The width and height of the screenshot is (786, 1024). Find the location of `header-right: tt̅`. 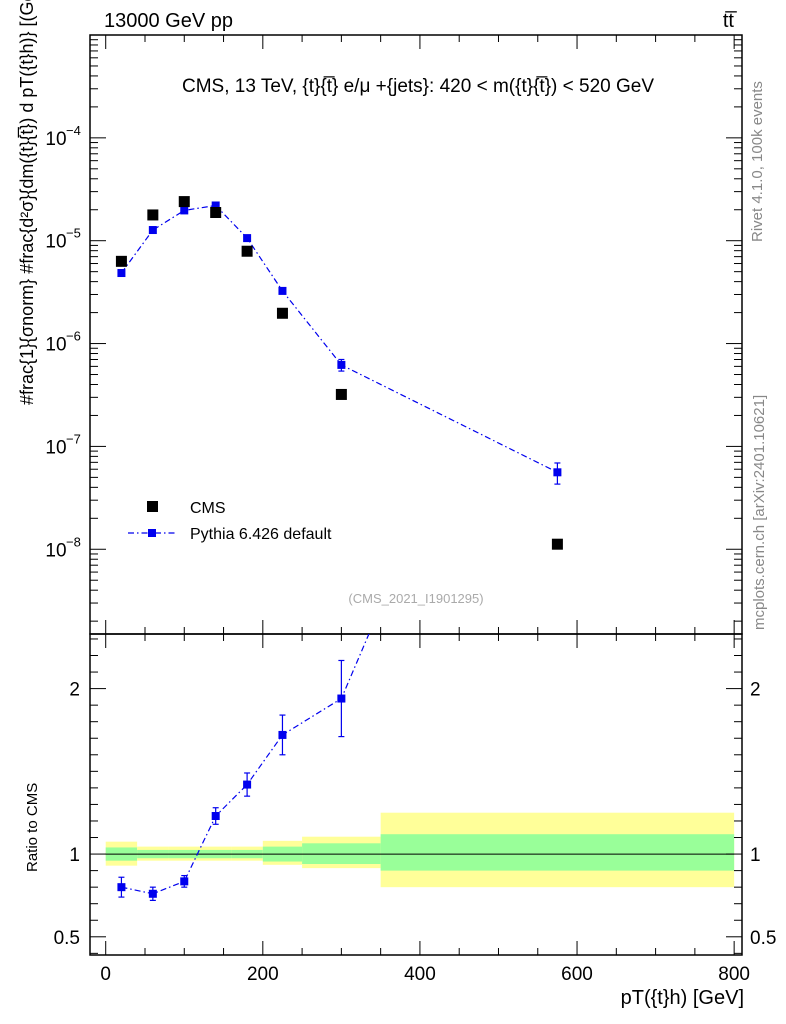

header-right: tt̅ is located at coordinates (730, 21).